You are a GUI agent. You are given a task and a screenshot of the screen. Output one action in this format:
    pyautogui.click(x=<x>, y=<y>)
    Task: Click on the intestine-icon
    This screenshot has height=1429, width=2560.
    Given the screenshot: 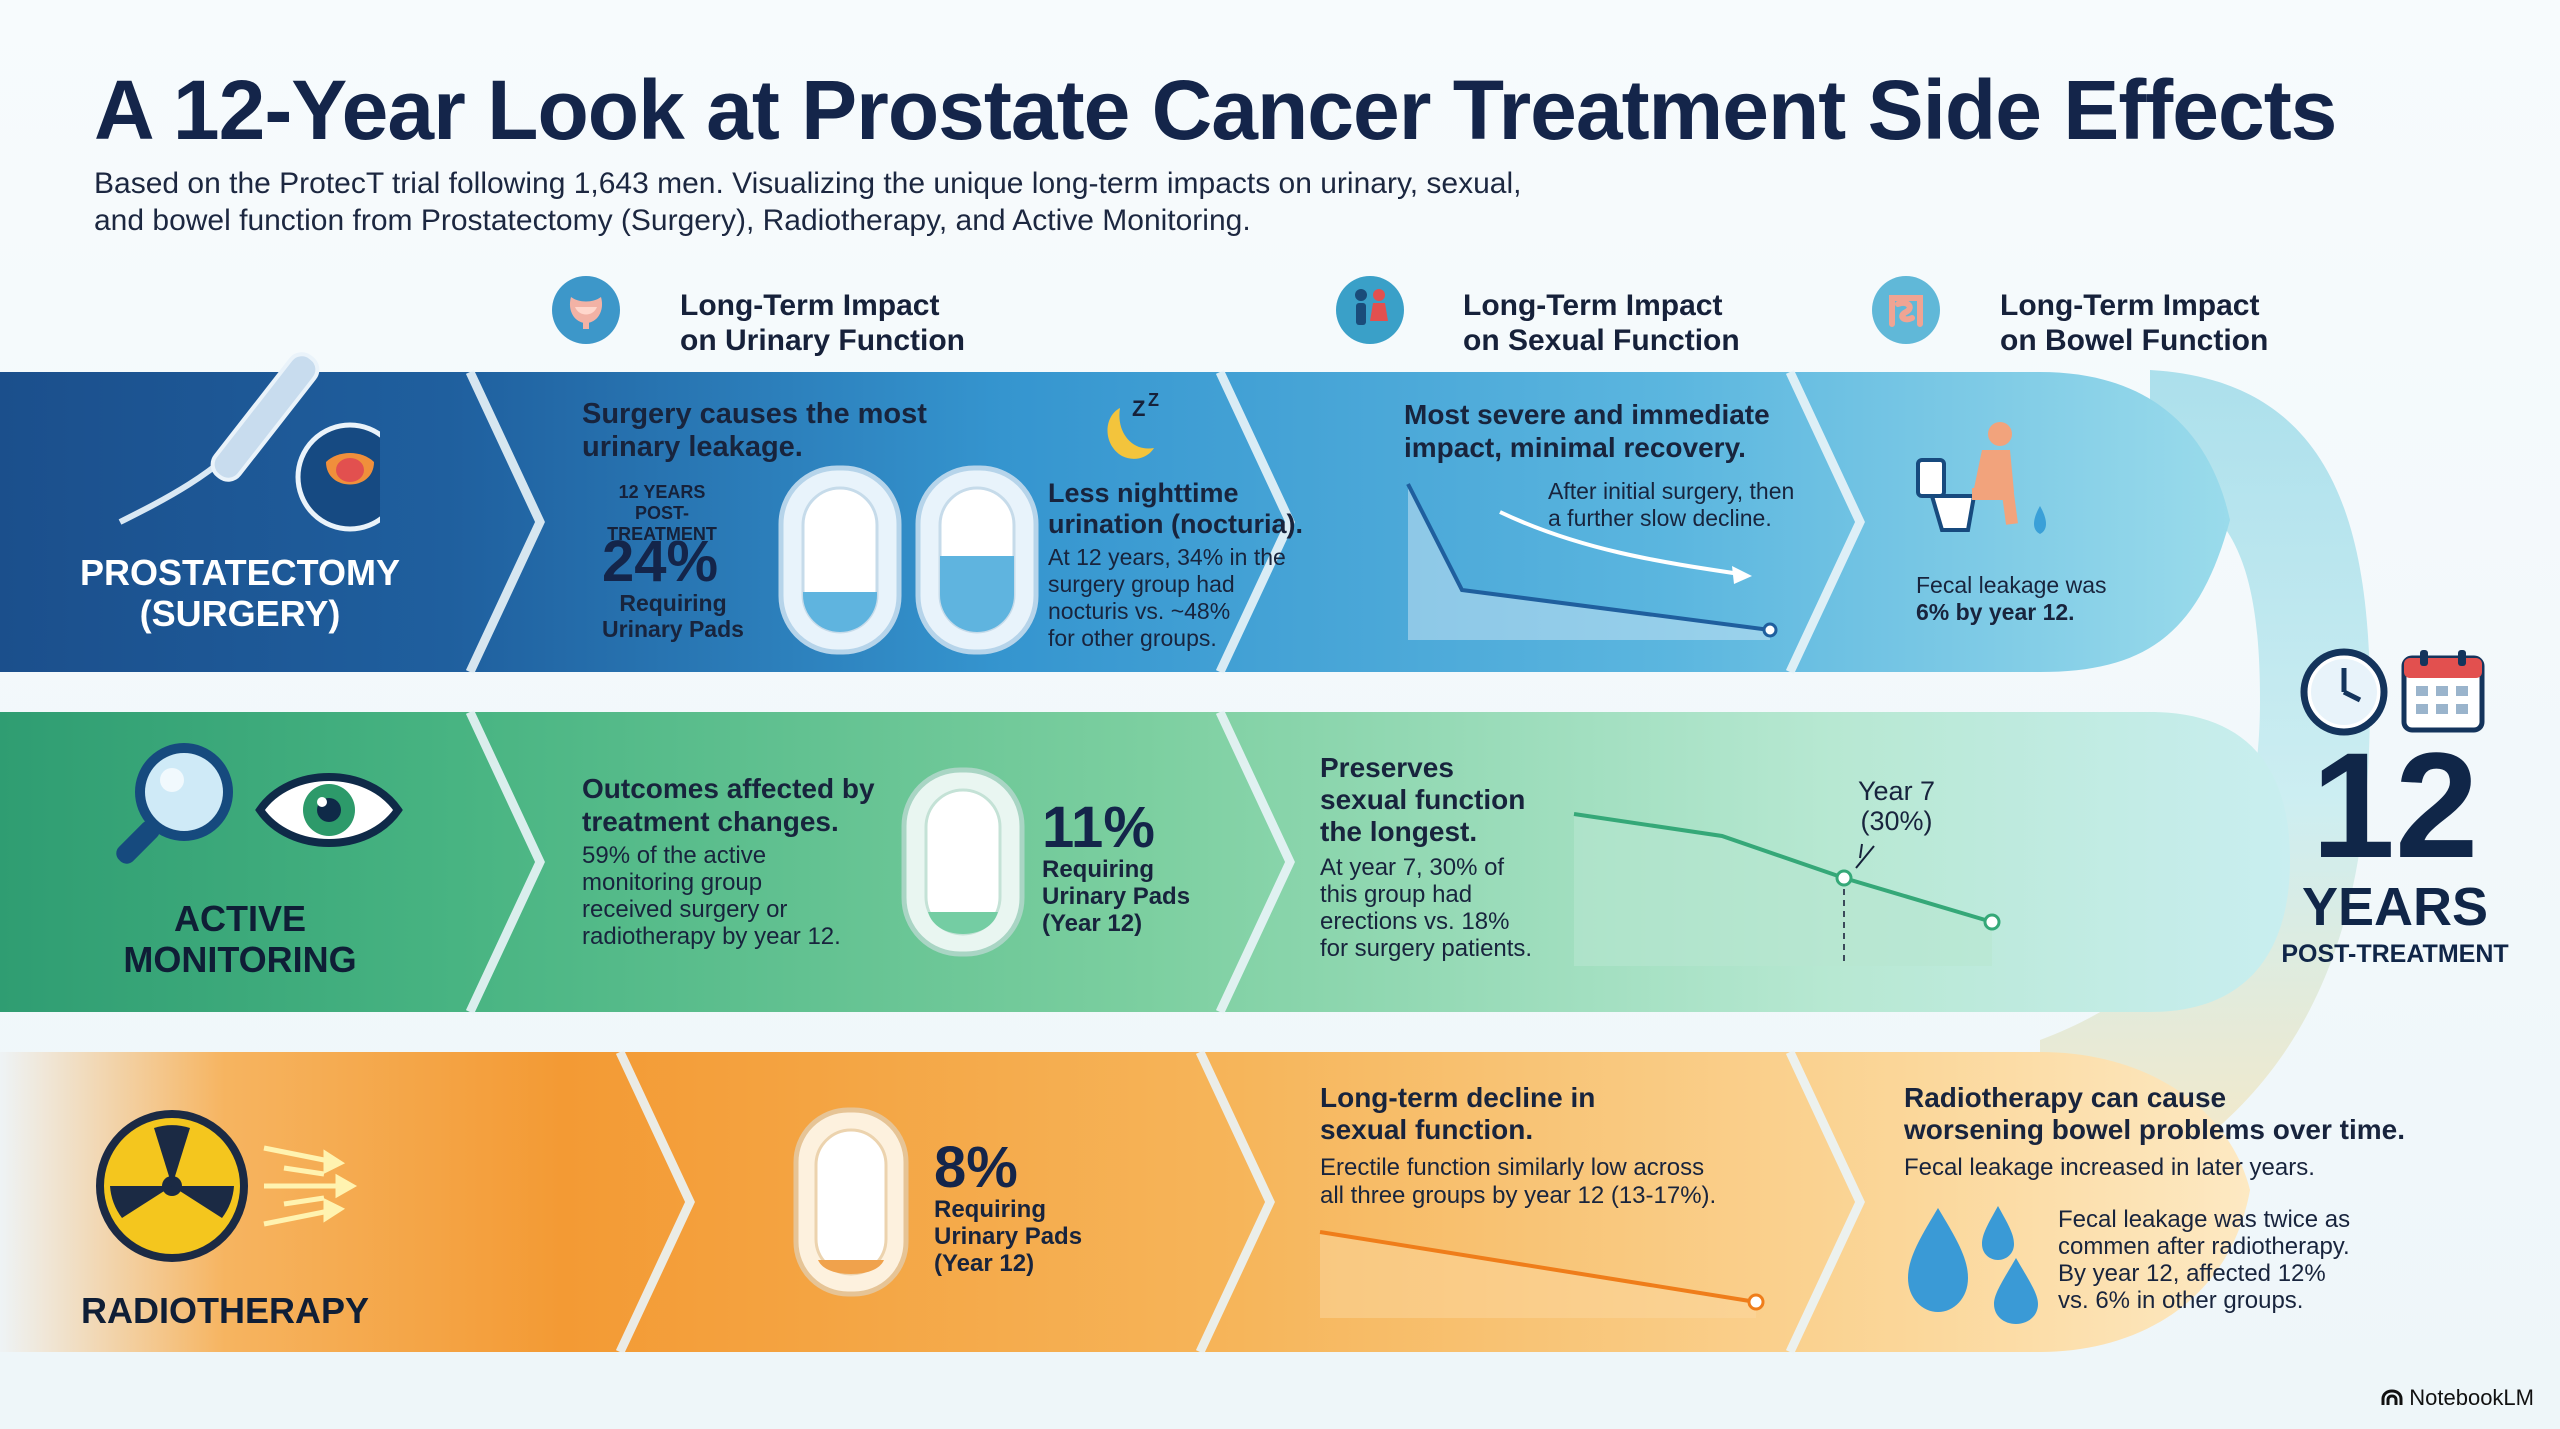 What is the action you would take?
    pyautogui.click(x=1906, y=310)
    